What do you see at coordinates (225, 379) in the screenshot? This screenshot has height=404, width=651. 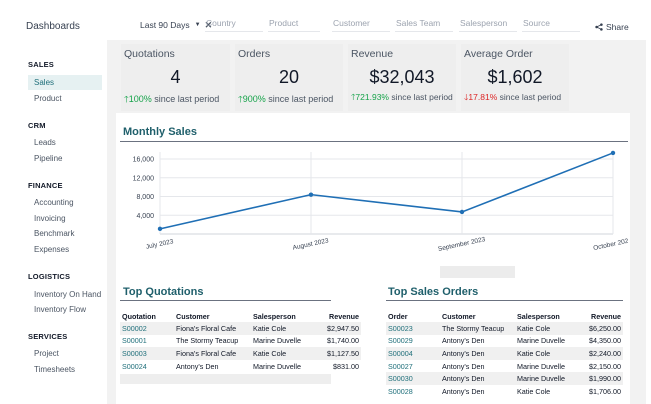 I see `table-footer` at bounding box center [225, 379].